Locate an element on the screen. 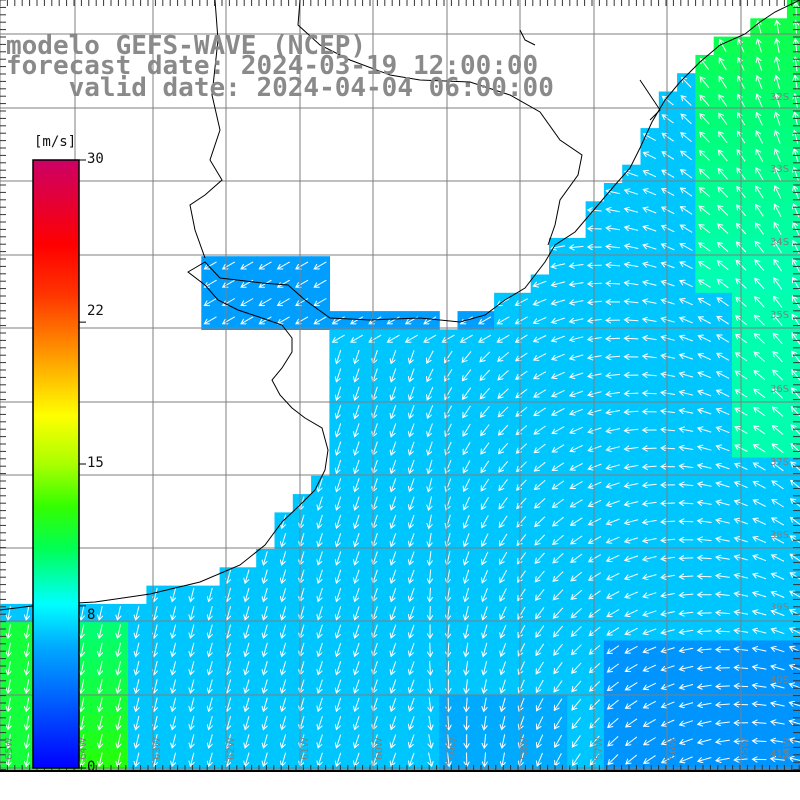 The width and height of the screenshot is (800, 800). lon-label: 63W is located at coordinates (157, 748).